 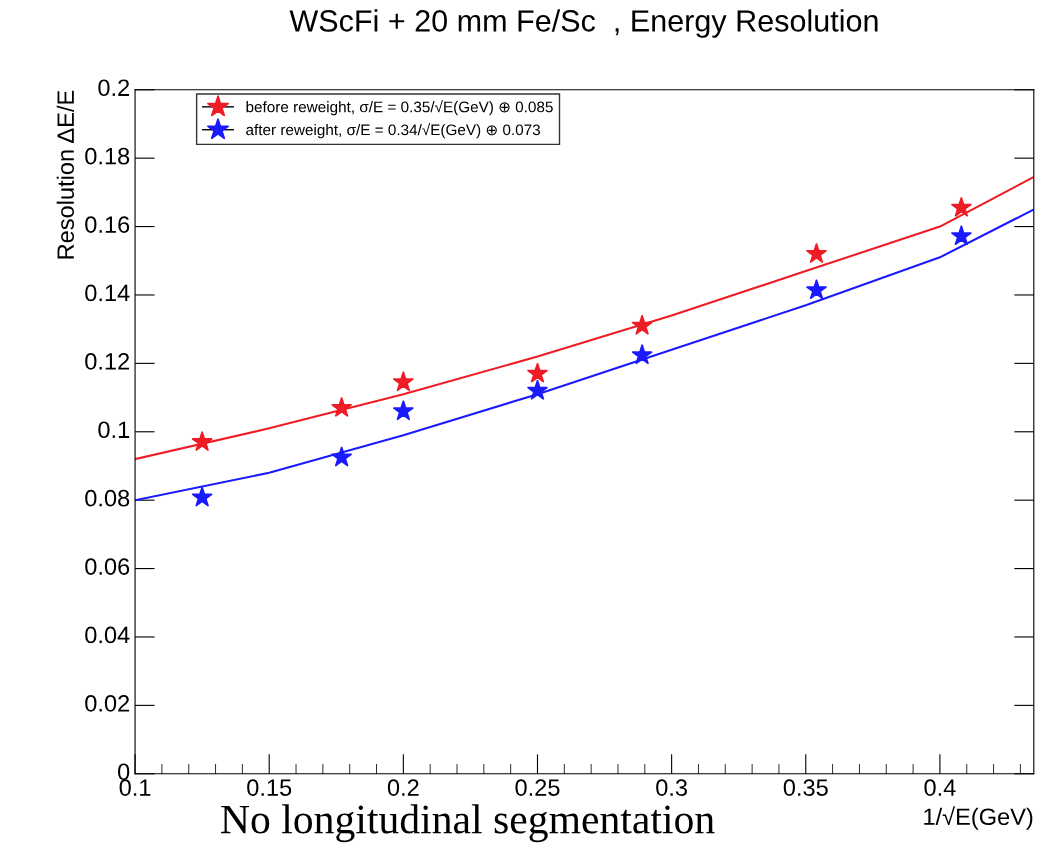 What do you see at coordinates (805, 787) in the screenshot?
I see `x-tick-label: 0.35` at bounding box center [805, 787].